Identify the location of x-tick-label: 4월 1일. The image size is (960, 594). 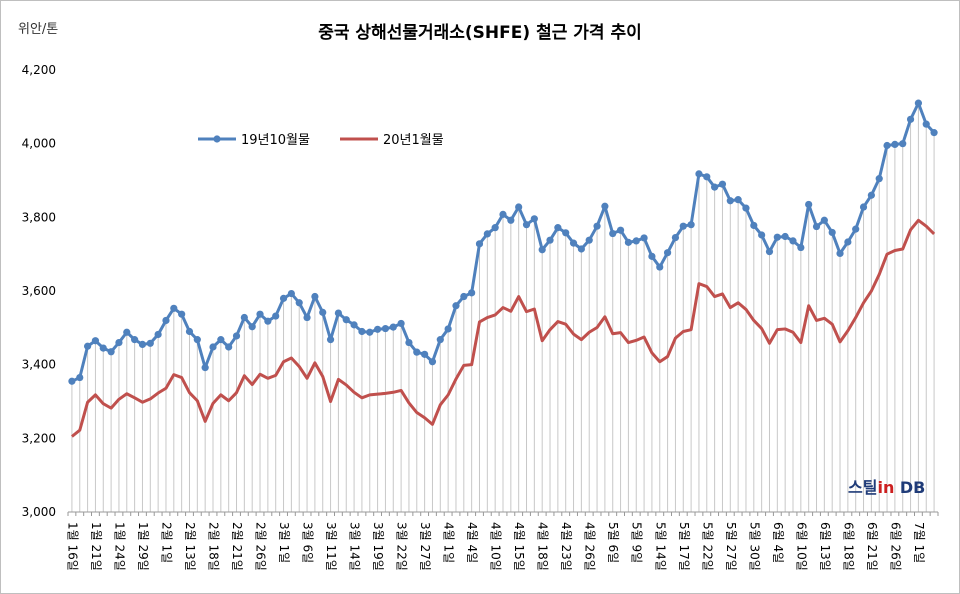
(449, 542).